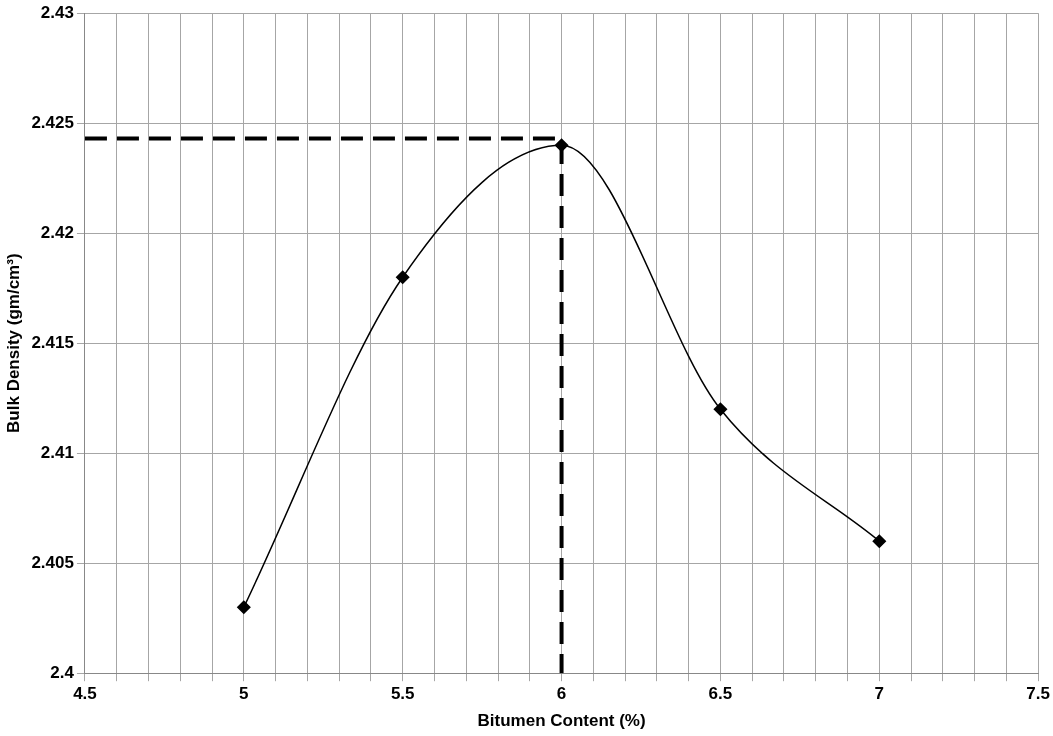 This screenshot has height=736, width=1053. What do you see at coordinates (244, 694) in the screenshot?
I see `x-tick-label: 5` at bounding box center [244, 694].